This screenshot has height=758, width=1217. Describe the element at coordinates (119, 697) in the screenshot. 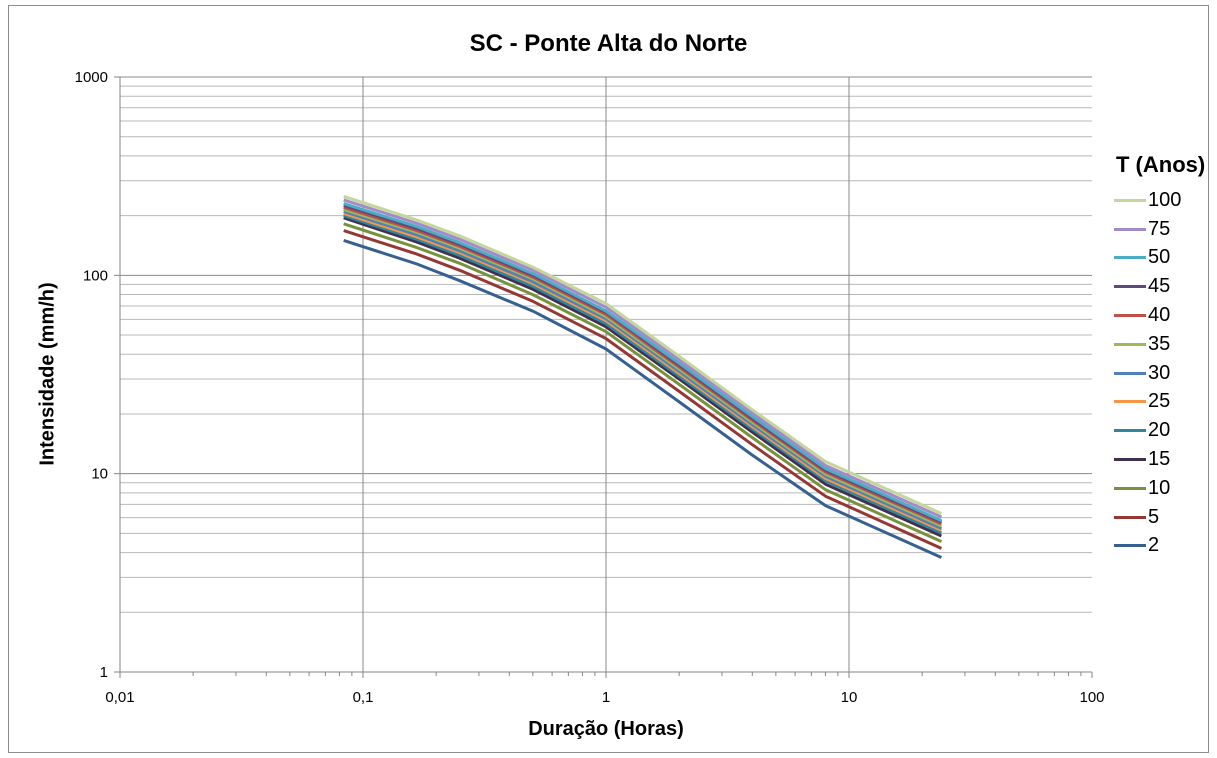

I see `x-tick-label: 0,01` at that location.